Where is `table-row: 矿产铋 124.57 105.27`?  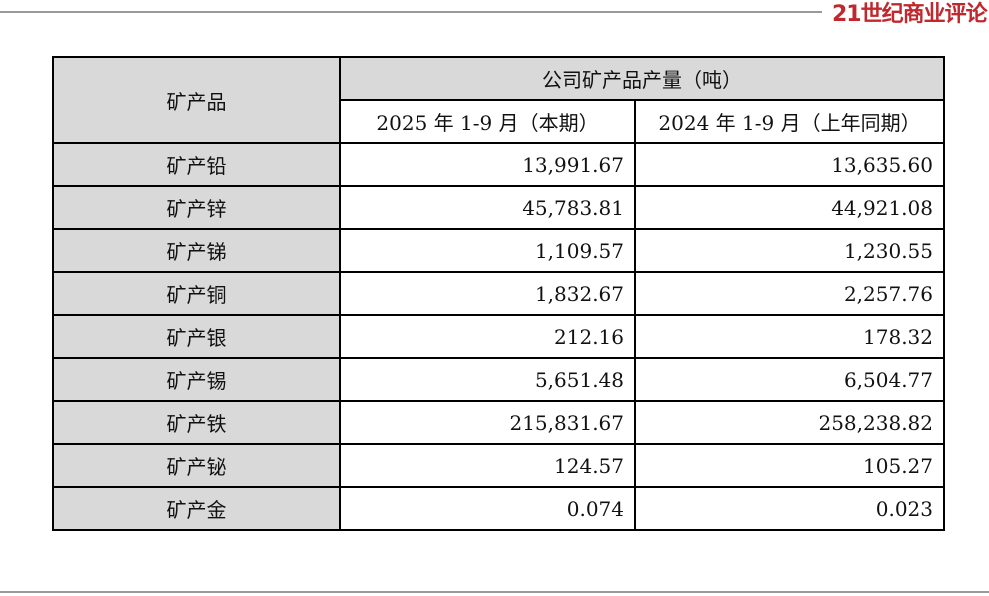 table-row: 矿产铋 124.57 105.27 is located at coordinates (498, 465).